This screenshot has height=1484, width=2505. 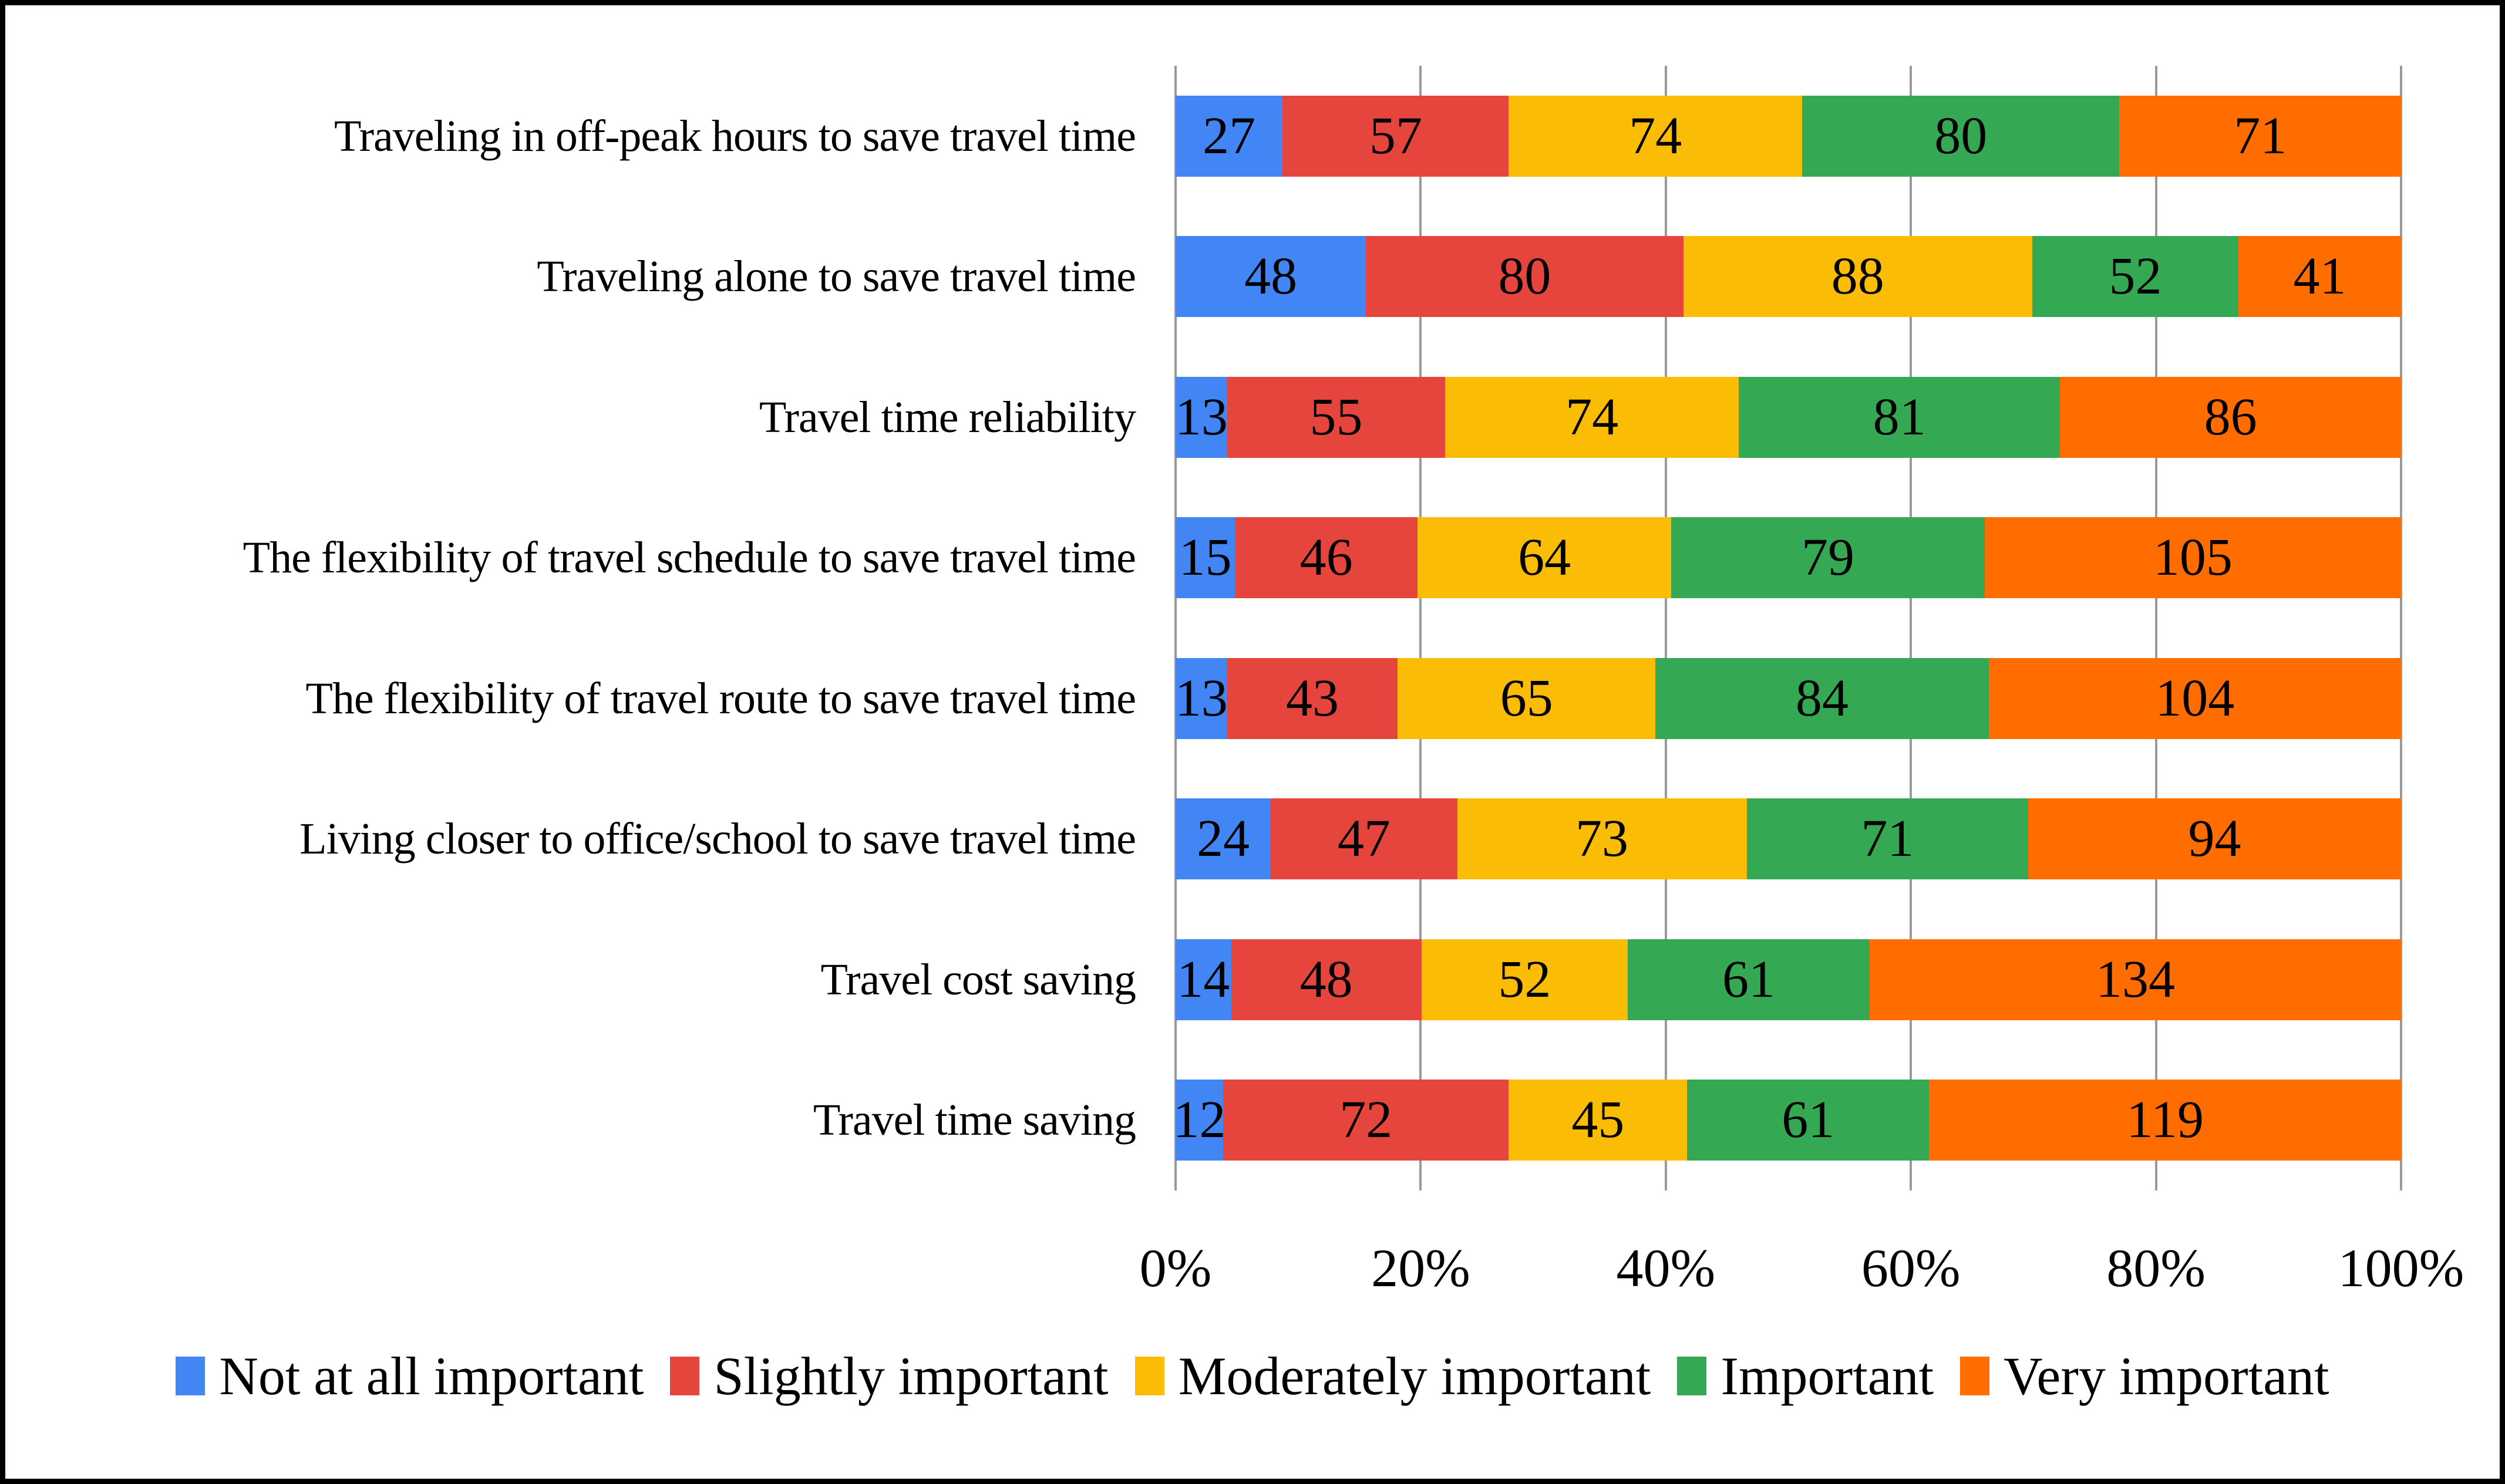 I want to click on legend-label: Not at all important, so click(x=431, y=1376).